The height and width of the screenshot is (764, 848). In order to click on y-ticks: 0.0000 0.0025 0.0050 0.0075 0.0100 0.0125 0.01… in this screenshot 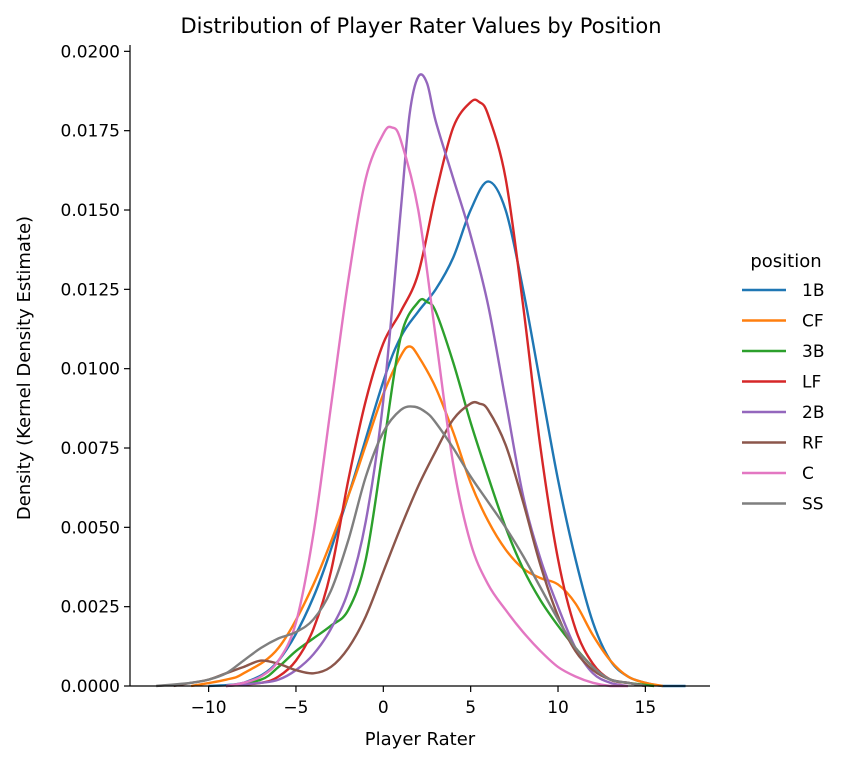, I will do `click(95, 369)`.